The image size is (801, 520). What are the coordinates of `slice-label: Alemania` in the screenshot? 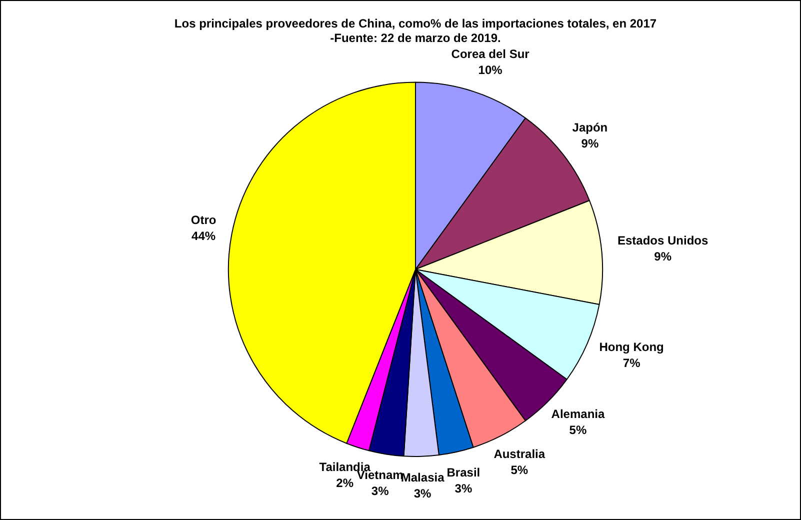 It's located at (578, 414).